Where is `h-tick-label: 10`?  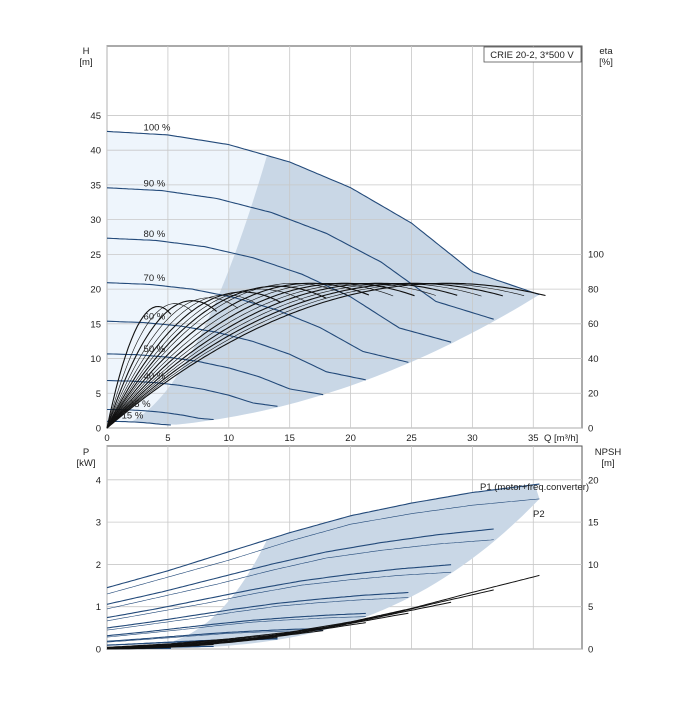 h-tick-label: 10 is located at coordinates (95, 359).